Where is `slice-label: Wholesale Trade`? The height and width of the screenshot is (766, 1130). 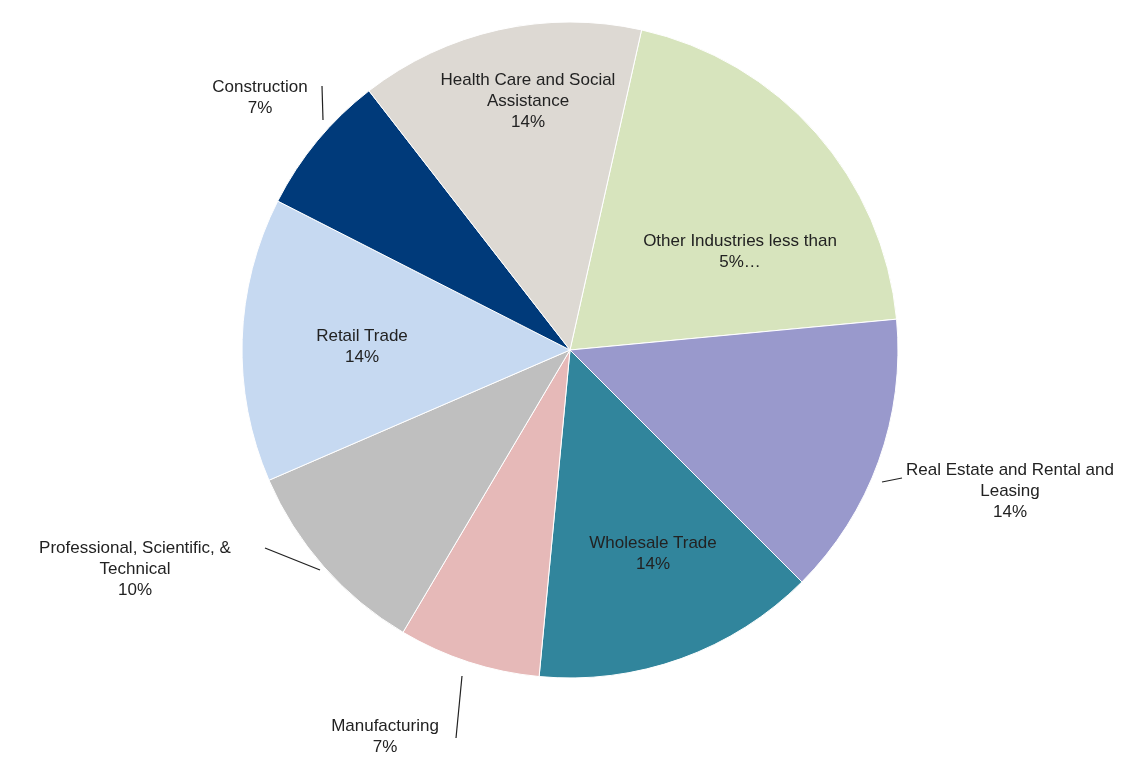
slice-label: Wholesale Trade is located at coordinates (653, 542).